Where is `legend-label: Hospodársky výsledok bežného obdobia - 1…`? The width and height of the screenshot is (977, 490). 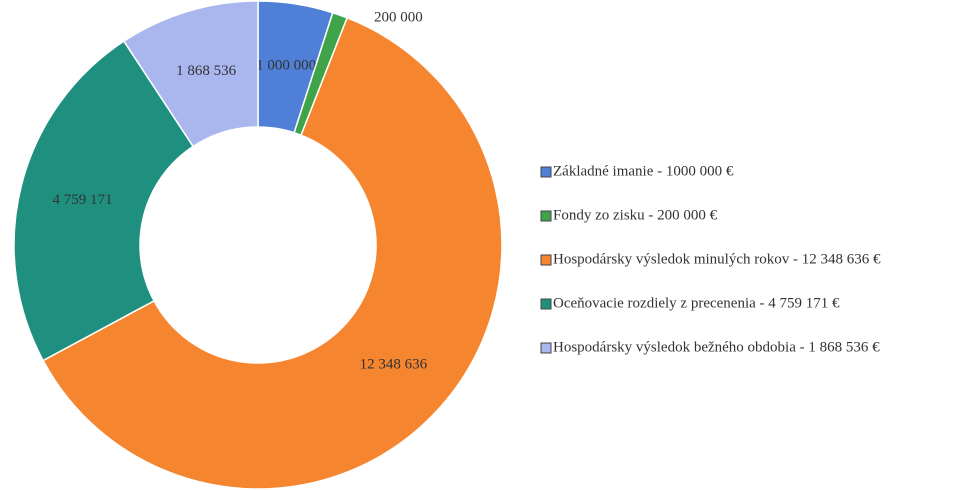
legend-label: Hospodársky výsledok bežného obdobia - 1… is located at coordinates (716, 347).